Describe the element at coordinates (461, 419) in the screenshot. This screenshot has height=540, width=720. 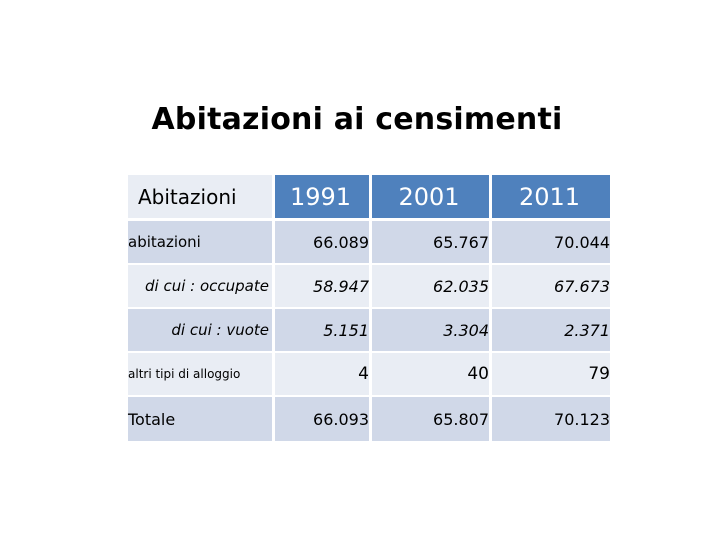
I see `cell-totale-2001: 65.807` at that location.